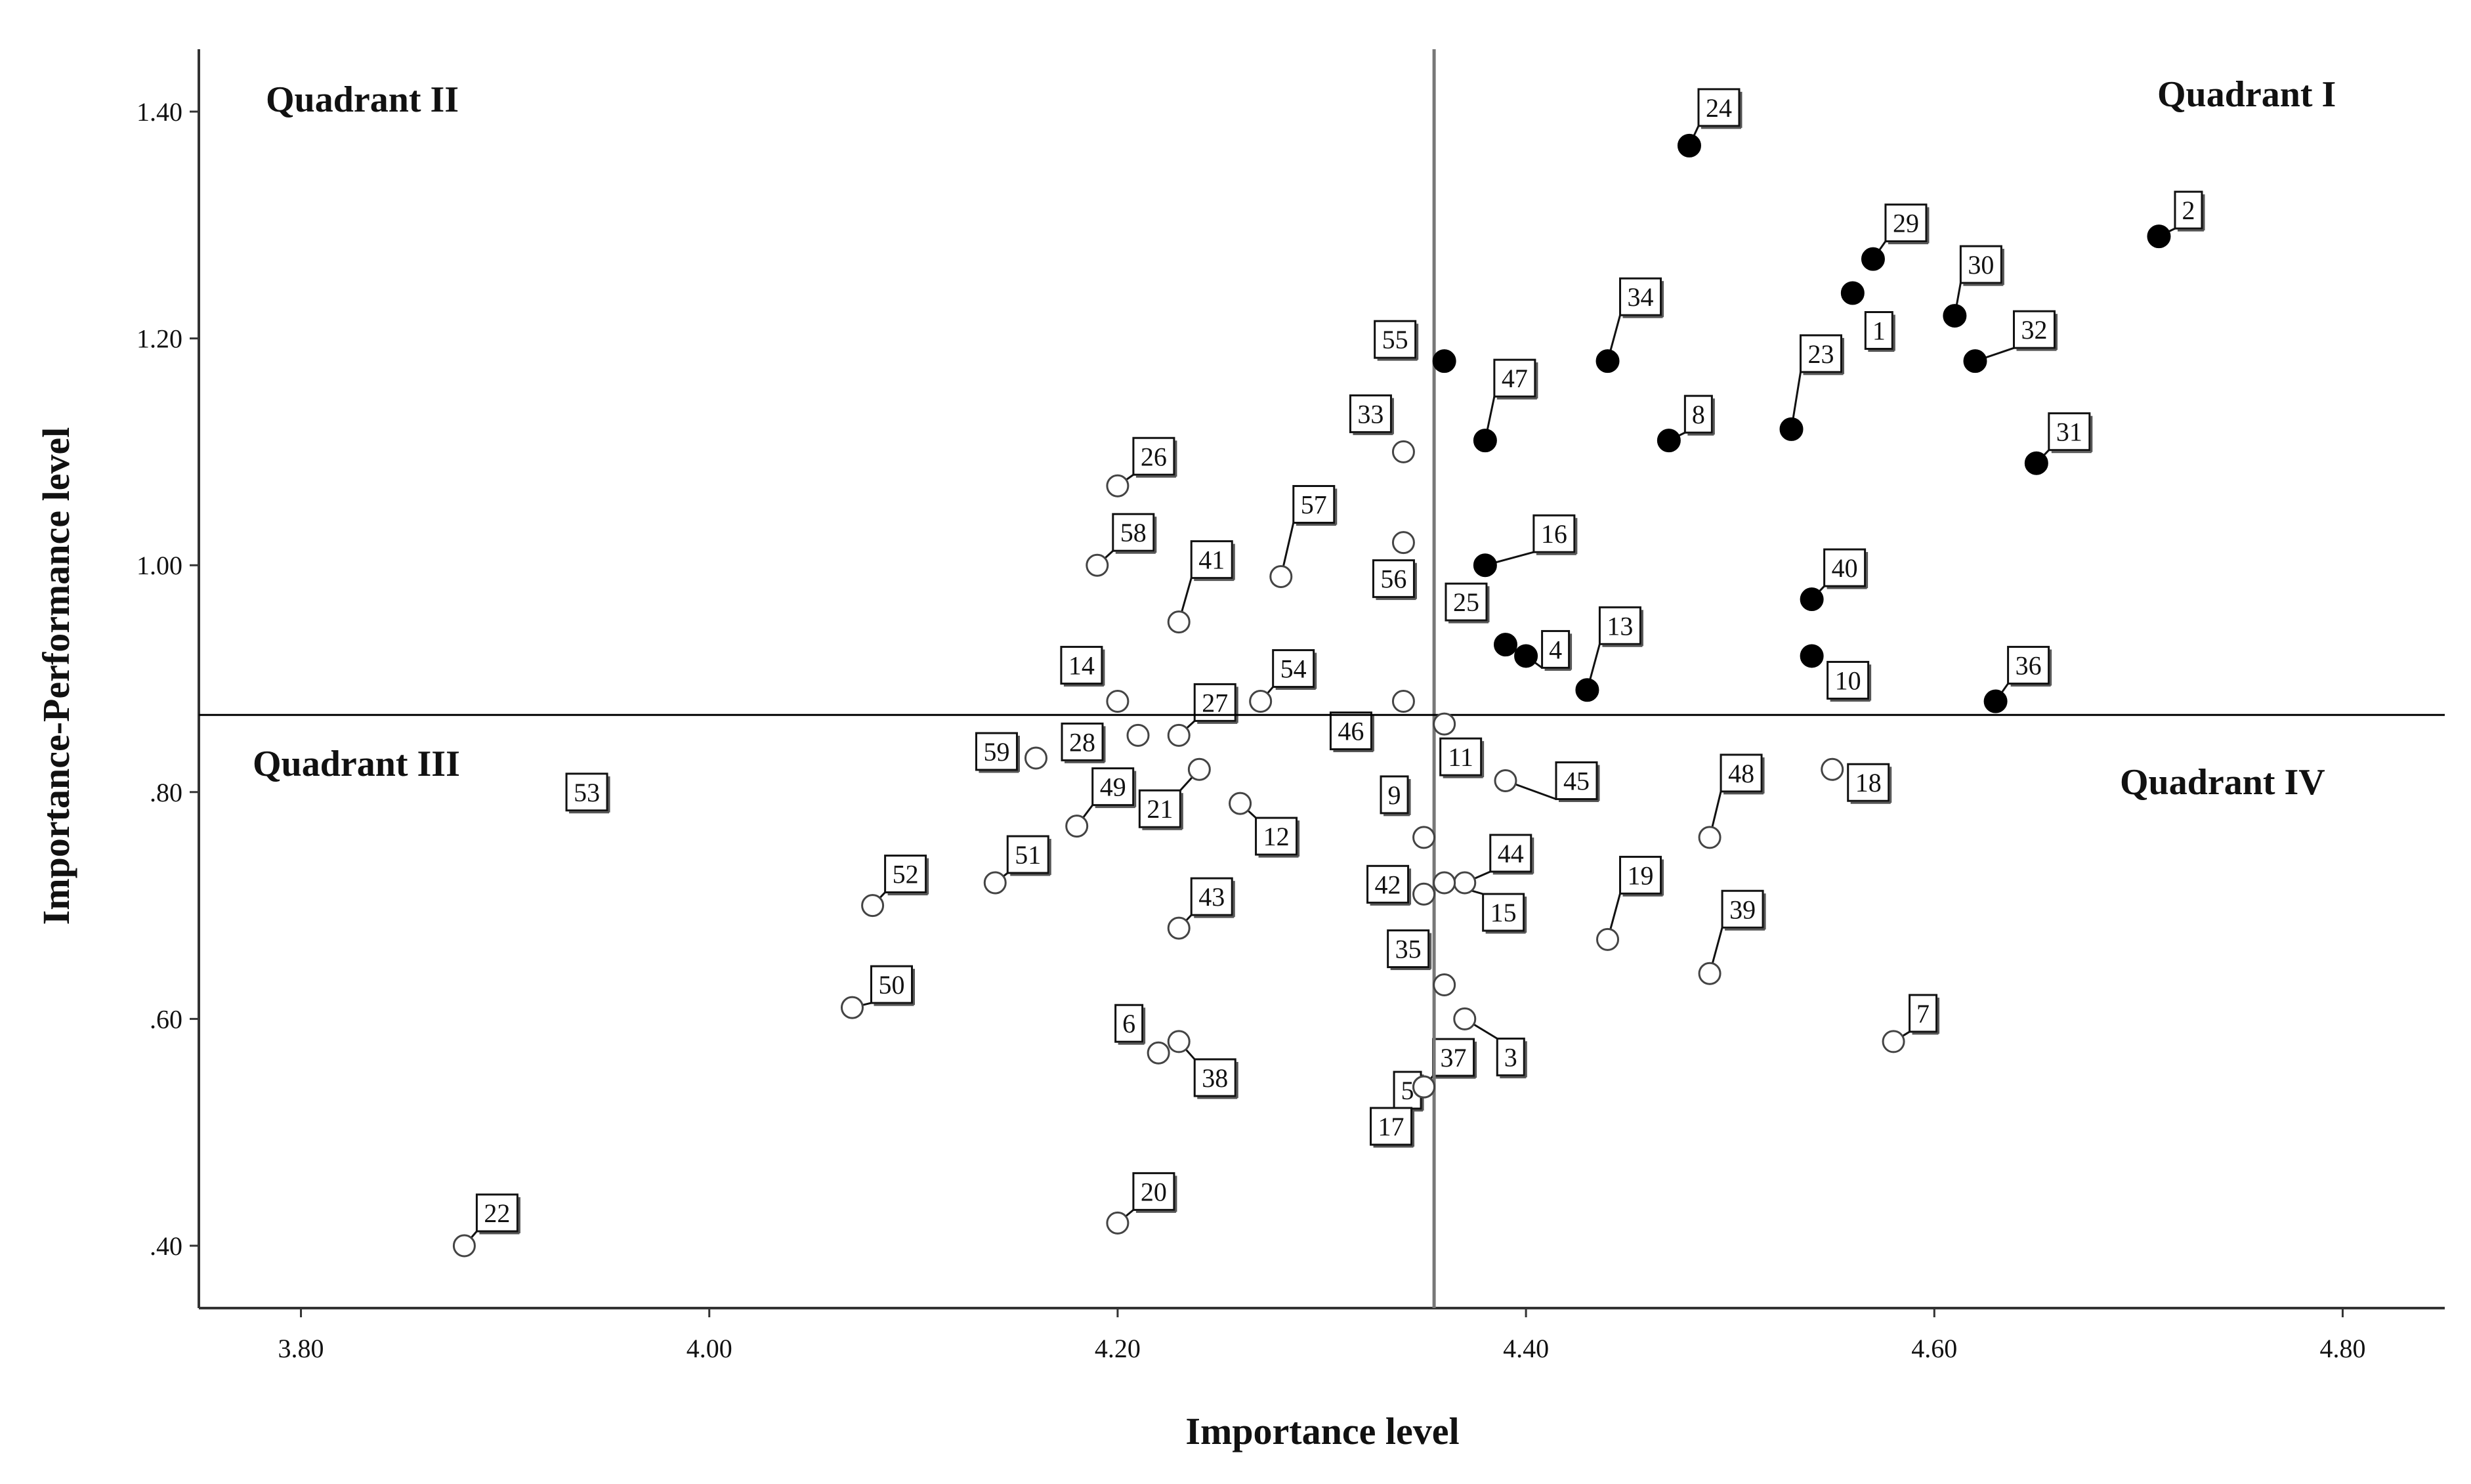  I want to click on point-label-45: 45, so click(1553, 782).